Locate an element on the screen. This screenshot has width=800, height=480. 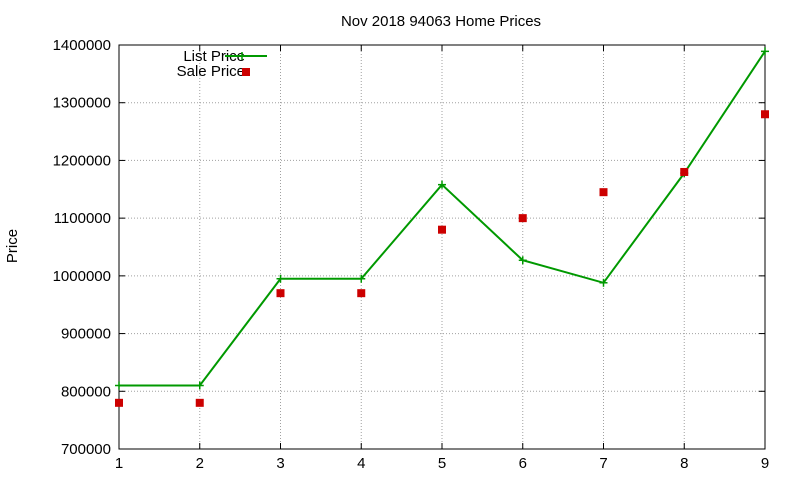
y-tick-label: 1000000 is located at coordinates (82, 276).